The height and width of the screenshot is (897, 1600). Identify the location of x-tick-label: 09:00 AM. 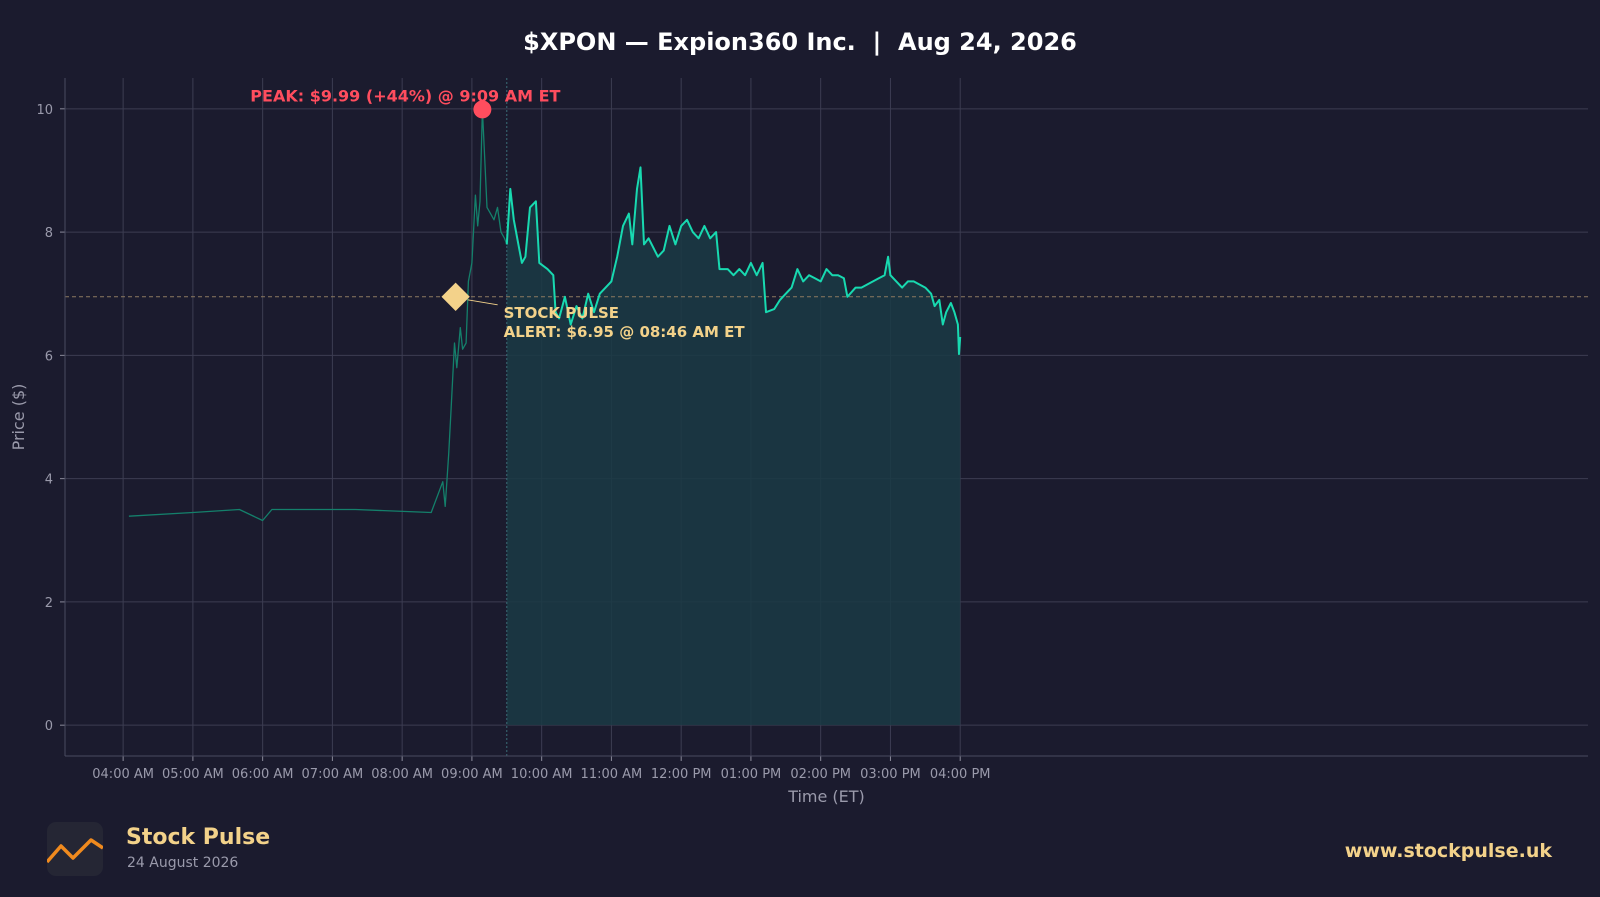
(472, 774).